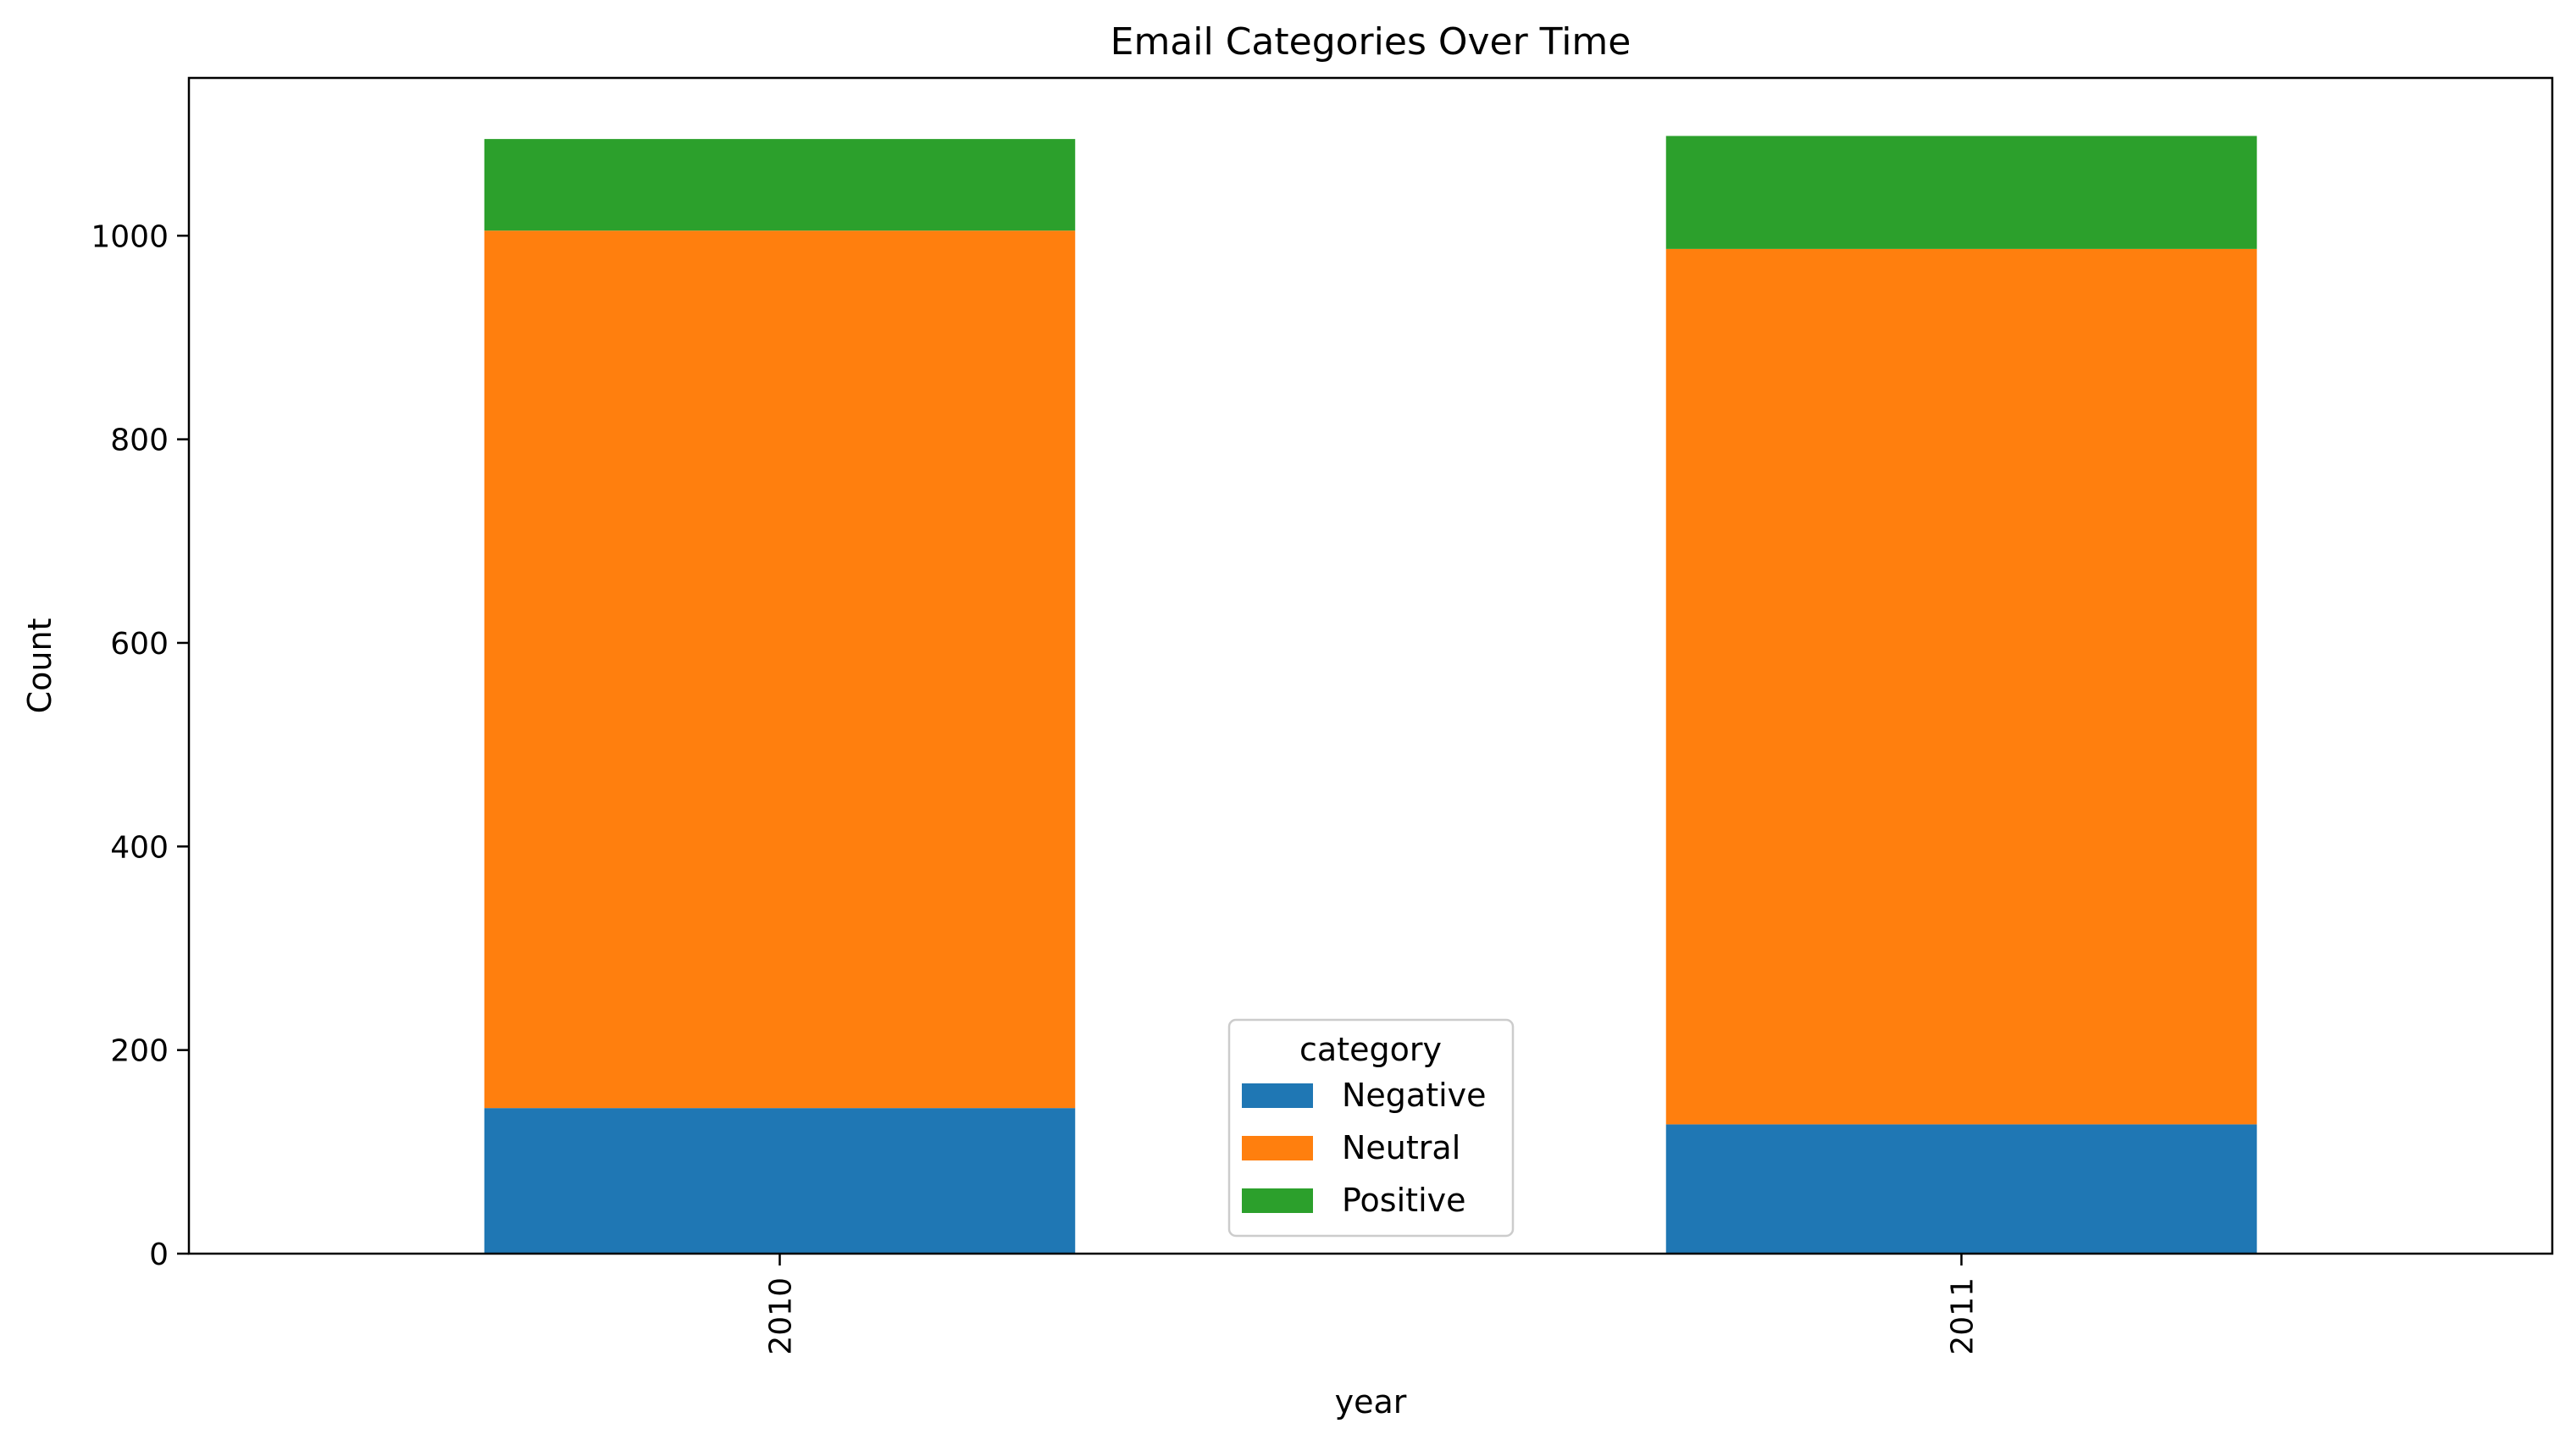 The height and width of the screenshot is (1440, 2576). I want to click on y-tick-label: 1000, so click(130, 237).